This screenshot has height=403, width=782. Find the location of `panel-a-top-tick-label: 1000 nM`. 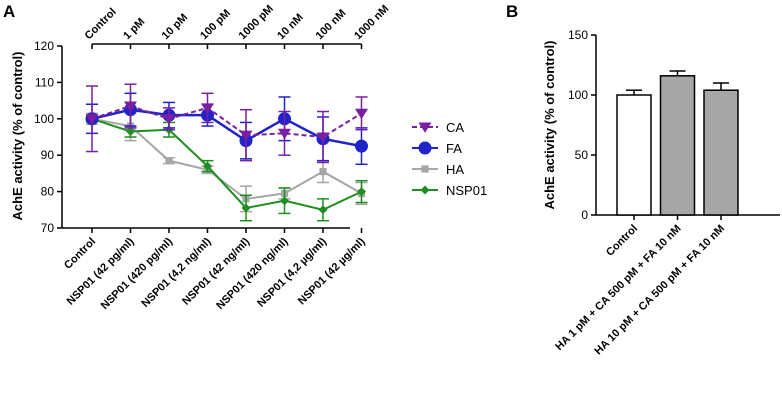

panel-a-top-tick-label: 1000 nM is located at coordinates (371, 22).